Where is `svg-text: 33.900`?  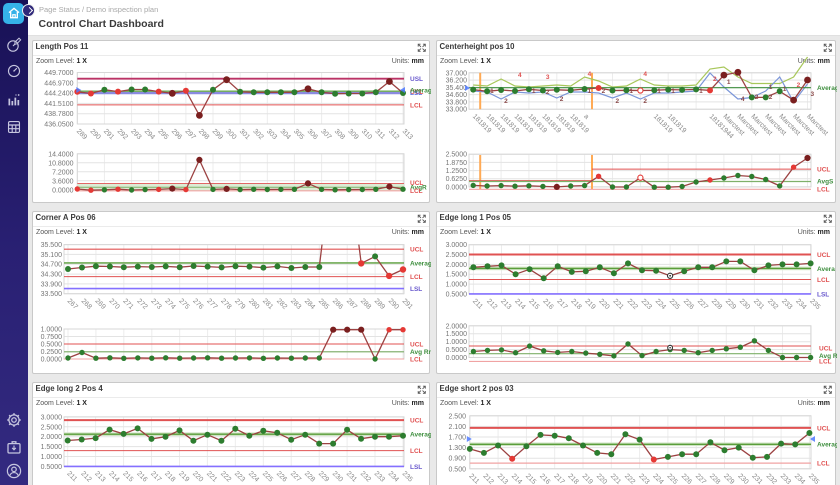 svg-text: 33.900 is located at coordinates (52, 284).